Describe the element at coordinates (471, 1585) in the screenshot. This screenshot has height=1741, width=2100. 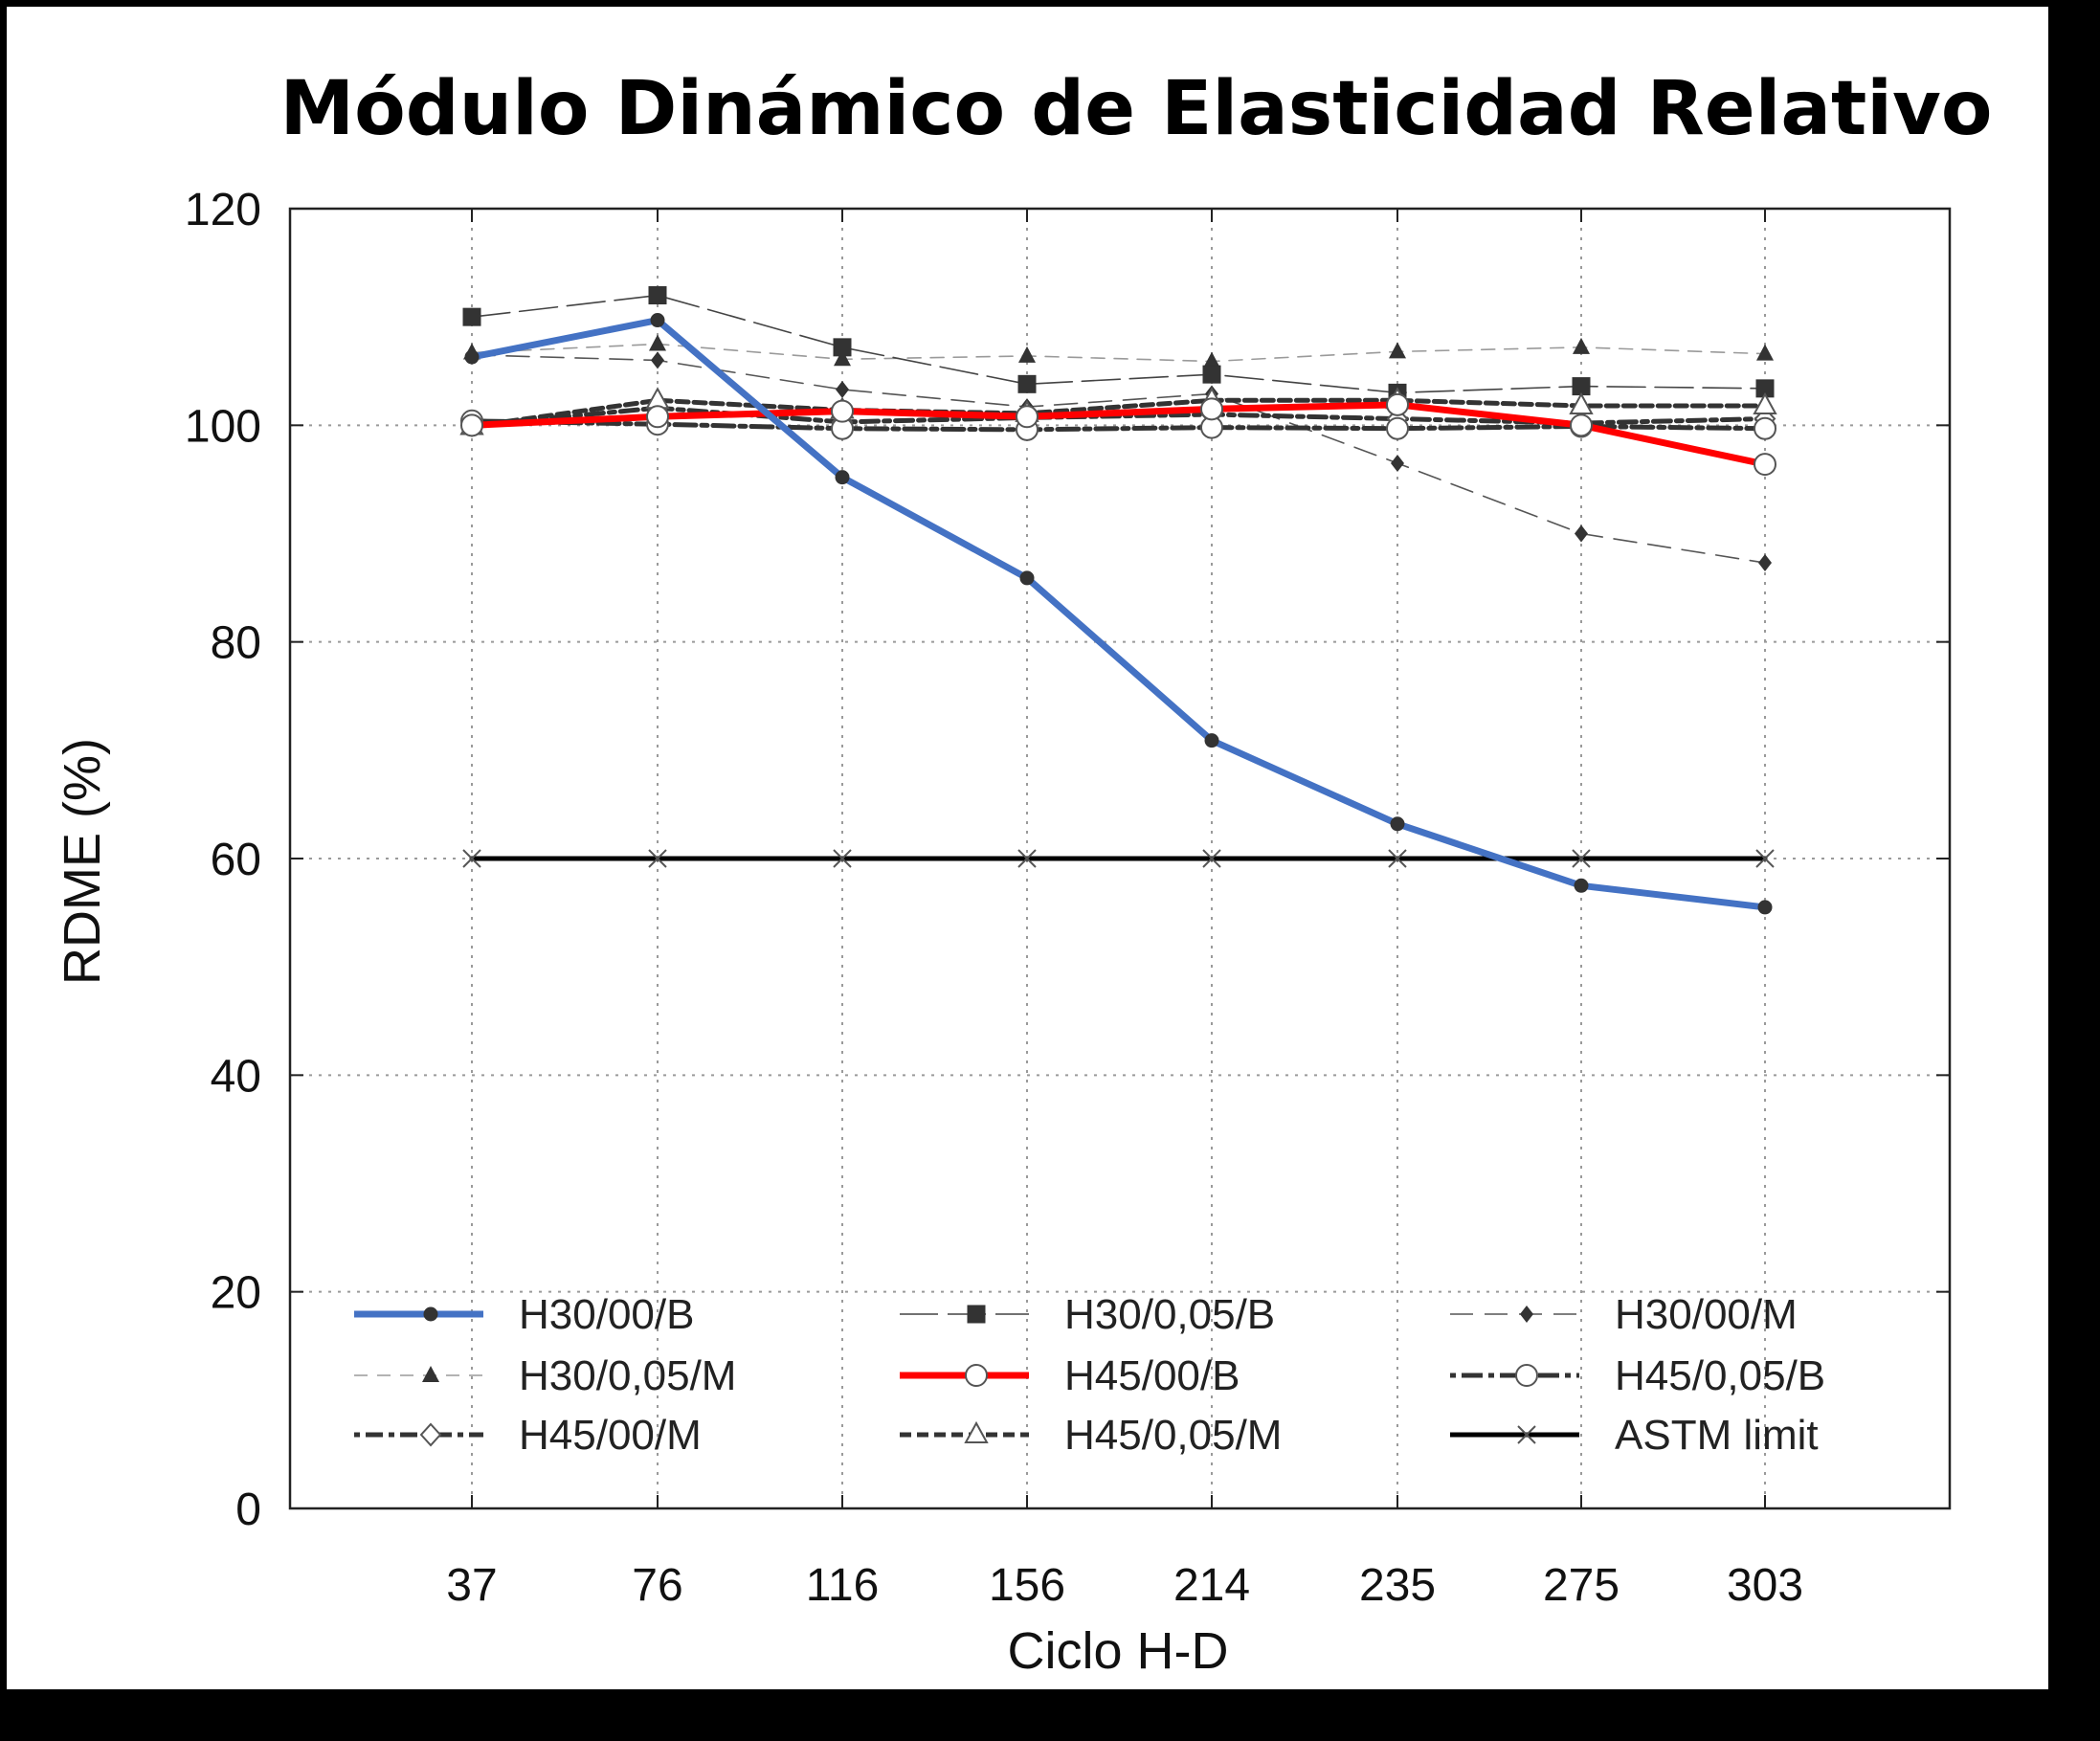
I see `x-tick-label: 37` at that location.